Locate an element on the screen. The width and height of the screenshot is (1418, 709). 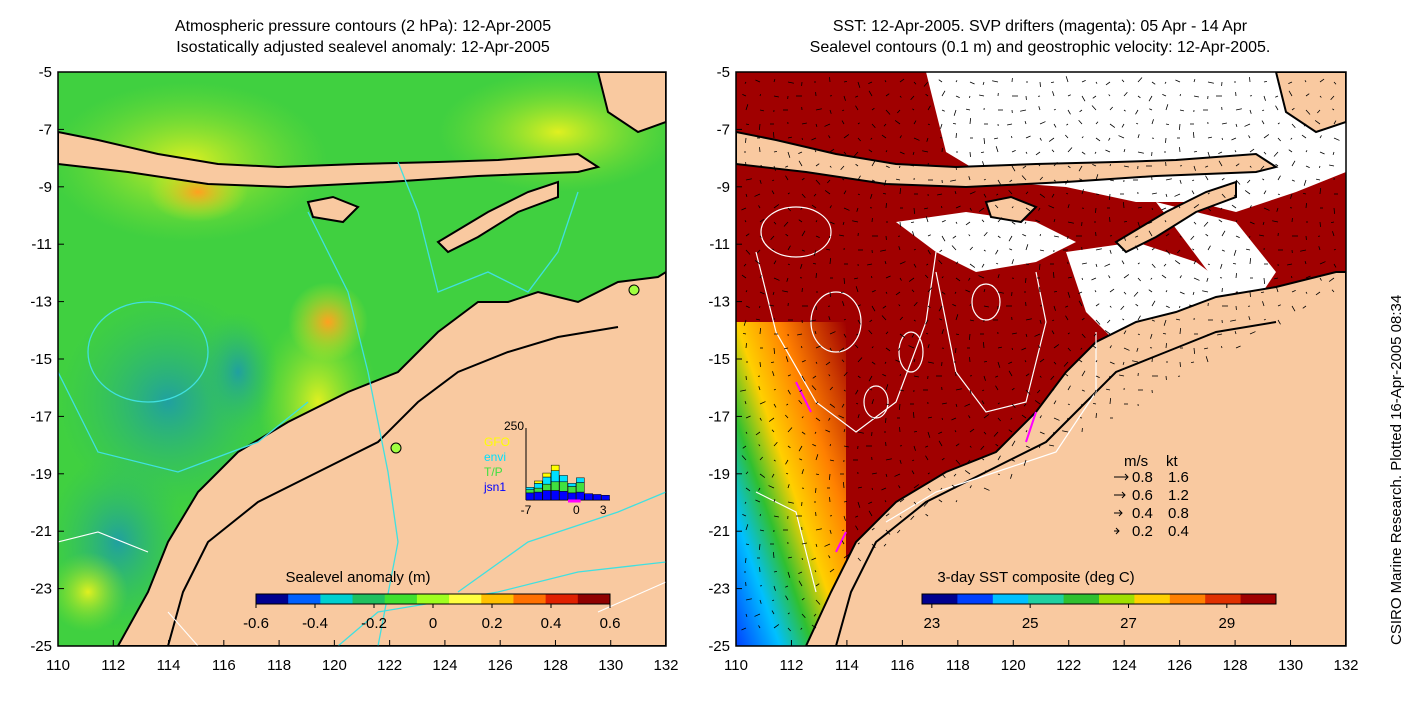
right-lat-tick-label: -13 is located at coordinates (719, 302).